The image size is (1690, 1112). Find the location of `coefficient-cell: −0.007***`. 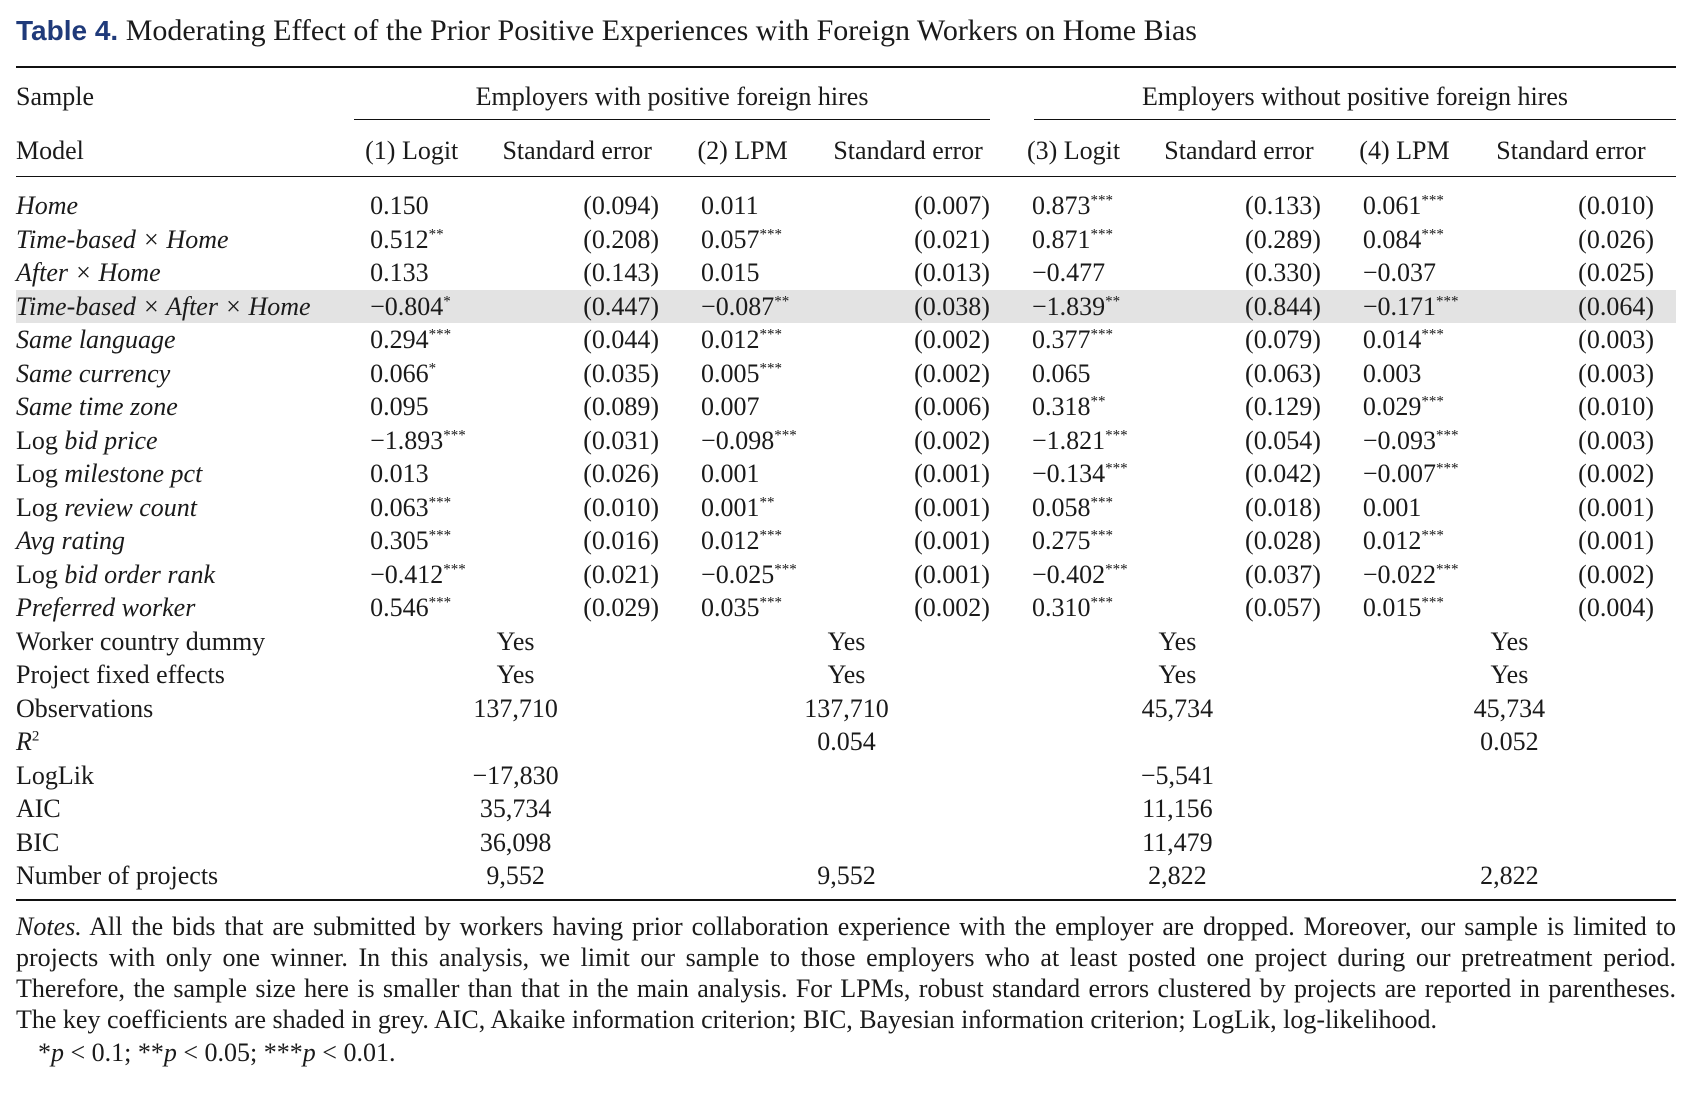

coefficient-cell: −0.007*** is located at coordinates (1410, 473).